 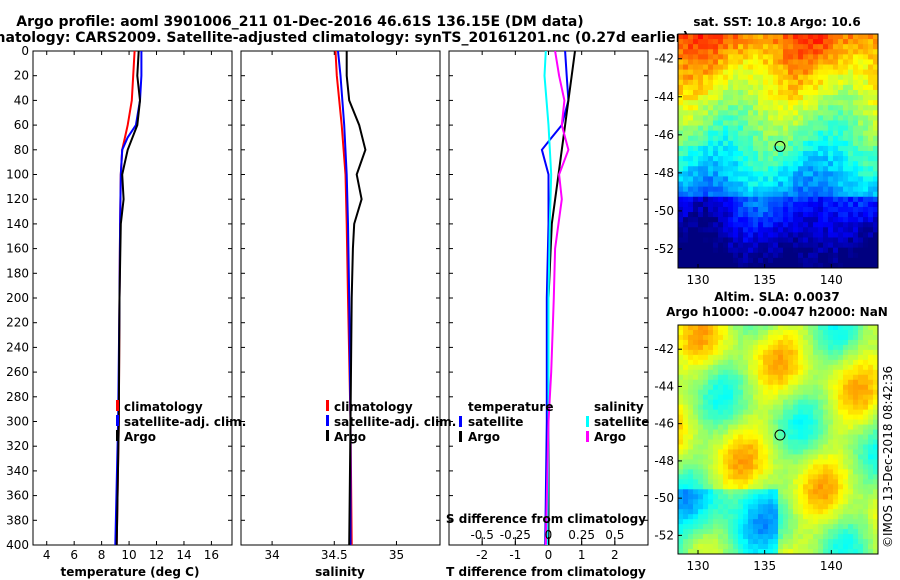 What do you see at coordinates (17, 372) in the screenshot?
I see `y-tick-label: 260` at bounding box center [17, 372].